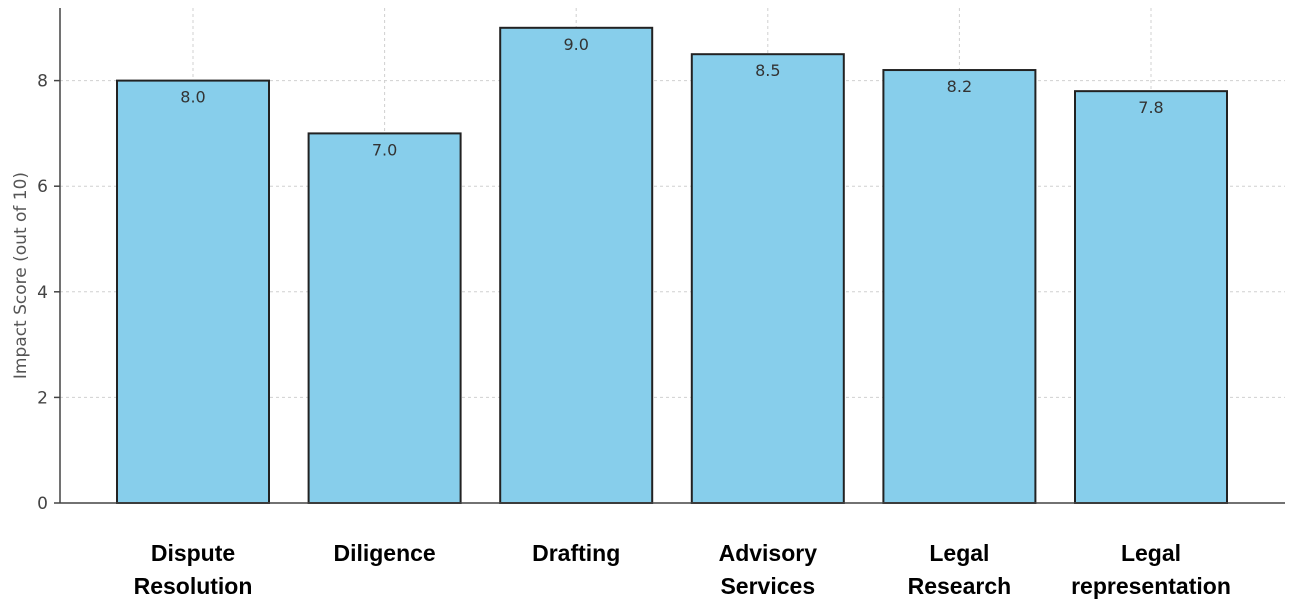 The image size is (1293, 607). Describe the element at coordinates (21, 275) in the screenshot. I see `y-axis-label: Impact Score (out of 10)` at that location.